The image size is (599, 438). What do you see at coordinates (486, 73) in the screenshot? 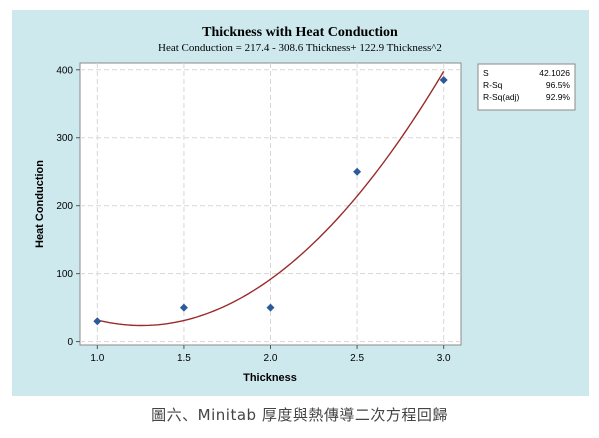
I see `stats-label: S` at bounding box center [486, 73].